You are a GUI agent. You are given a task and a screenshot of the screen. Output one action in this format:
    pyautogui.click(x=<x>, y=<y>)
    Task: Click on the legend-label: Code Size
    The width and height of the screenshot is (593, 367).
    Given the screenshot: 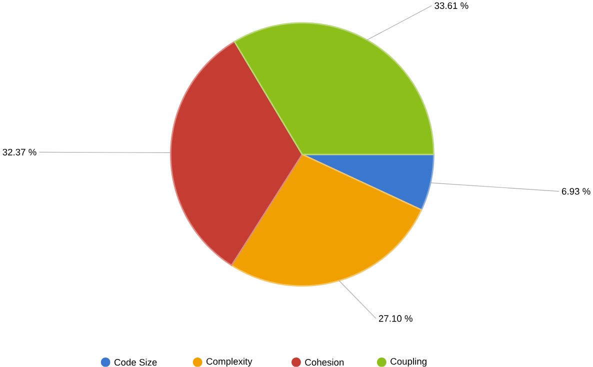 What is the action you would take?
    pyautogui.click(x=135, y=362)
    